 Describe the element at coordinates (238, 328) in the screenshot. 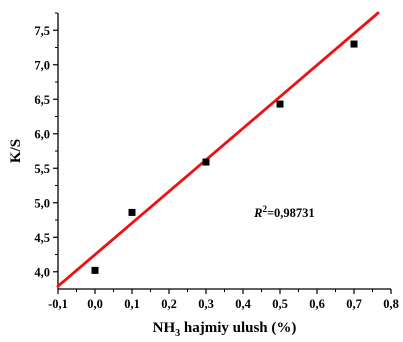

I see `x-axis-title-rest: hajmiy ulush (%)` at that location.